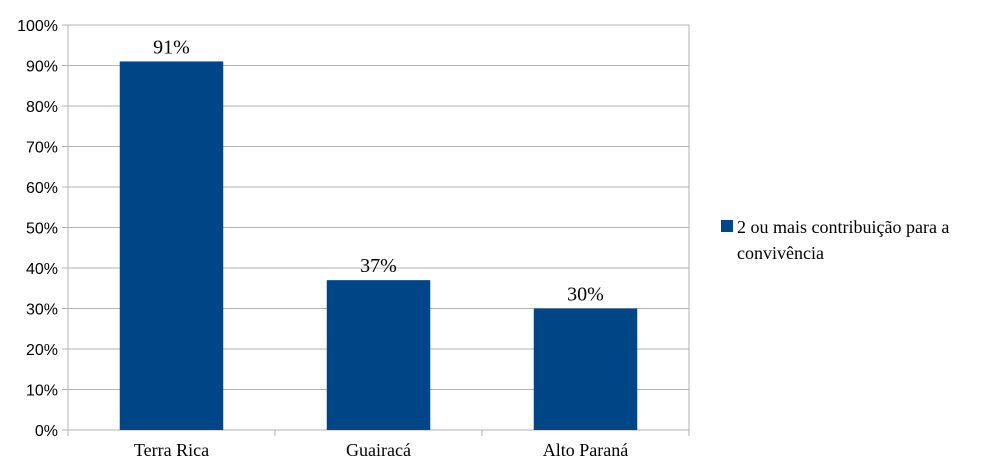 Image resolution: width=999 pixels, height=462 pixels. I want to click on y-tick-label: 70%, so click(42, 148).